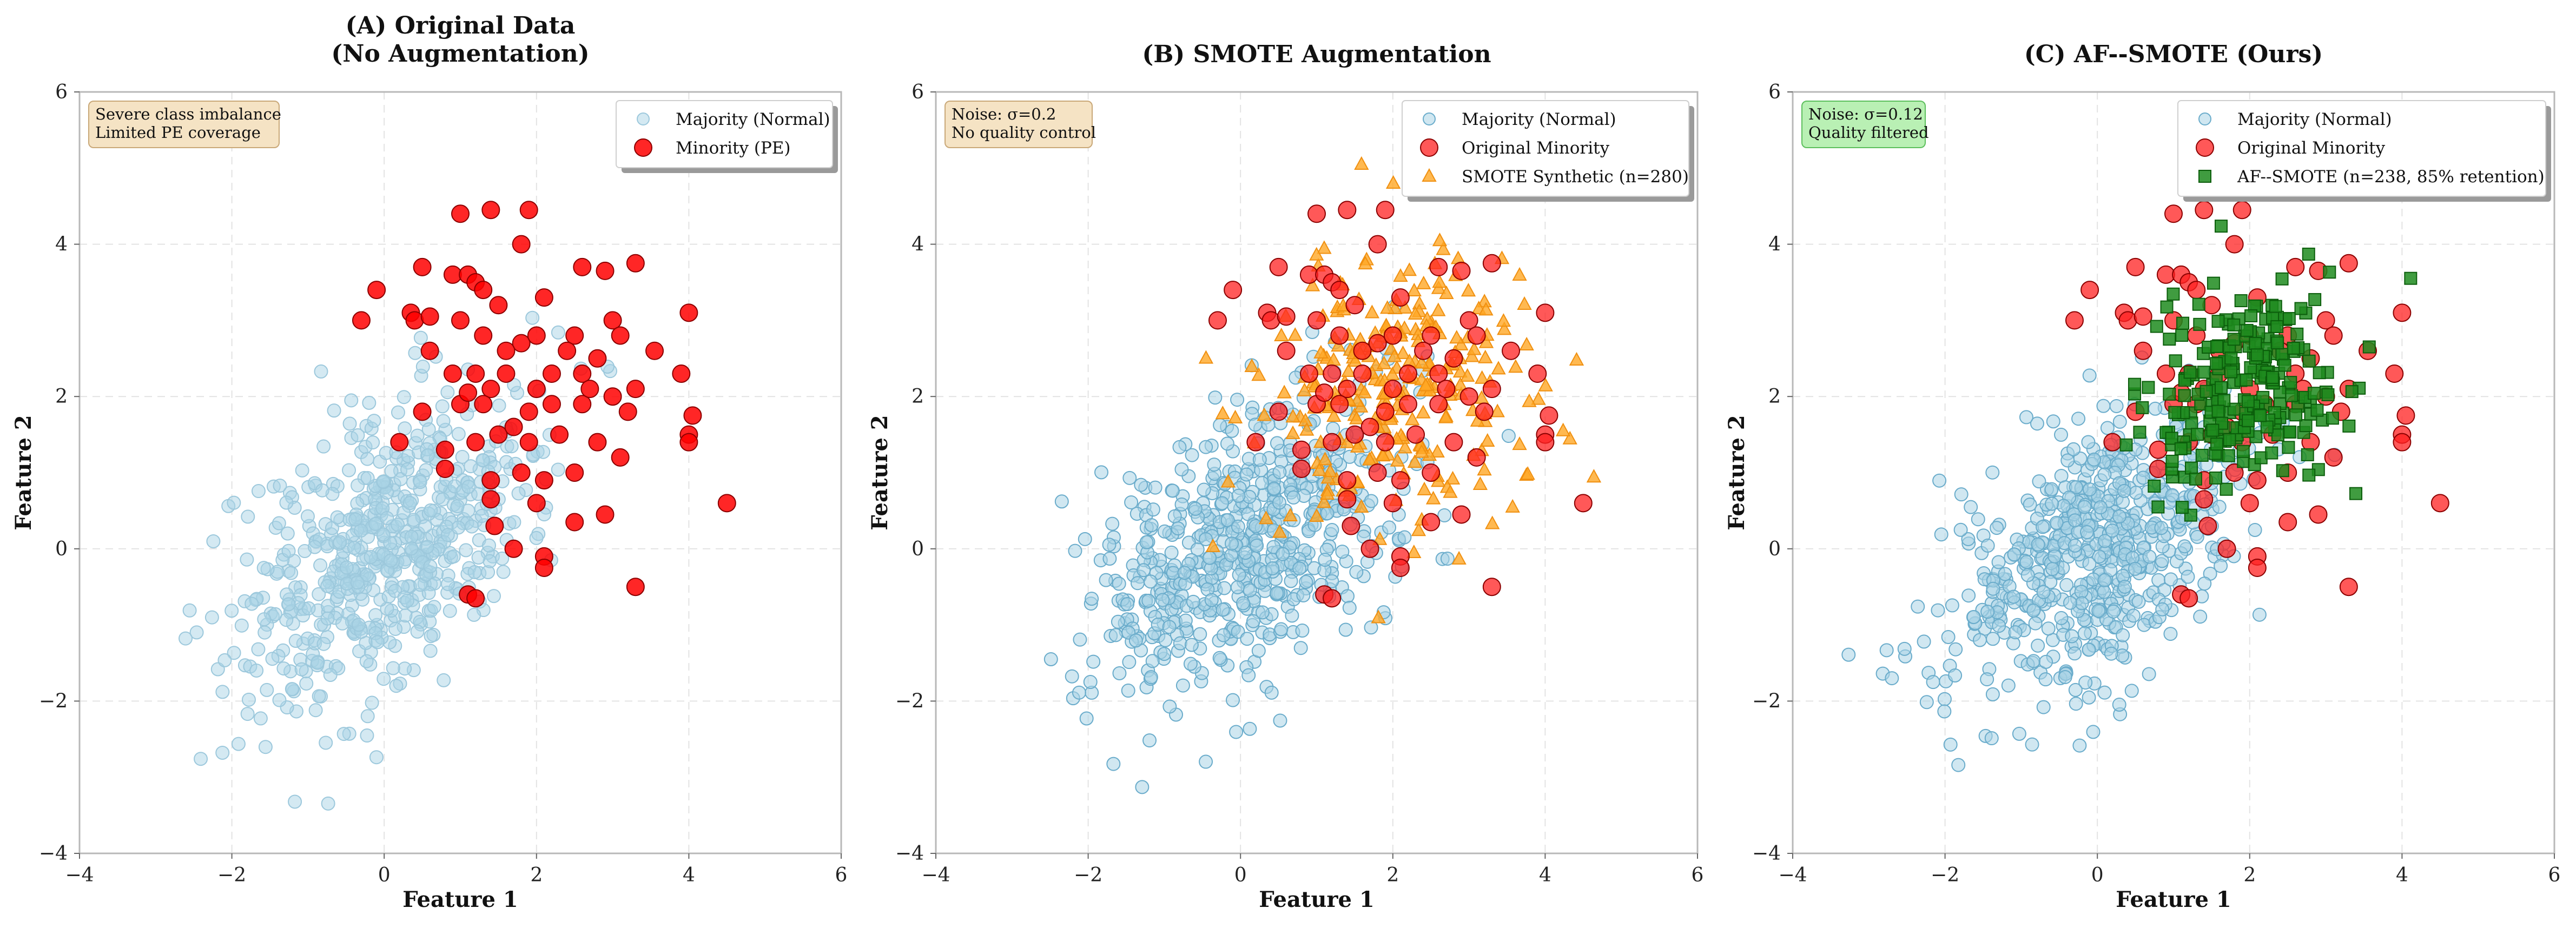 The width and height of the screenshot is (2576, 928). What do you see at coordinates (544, 404) in the screenshot?
I see `series-minority-pe-` at bounding box center [544, 404].